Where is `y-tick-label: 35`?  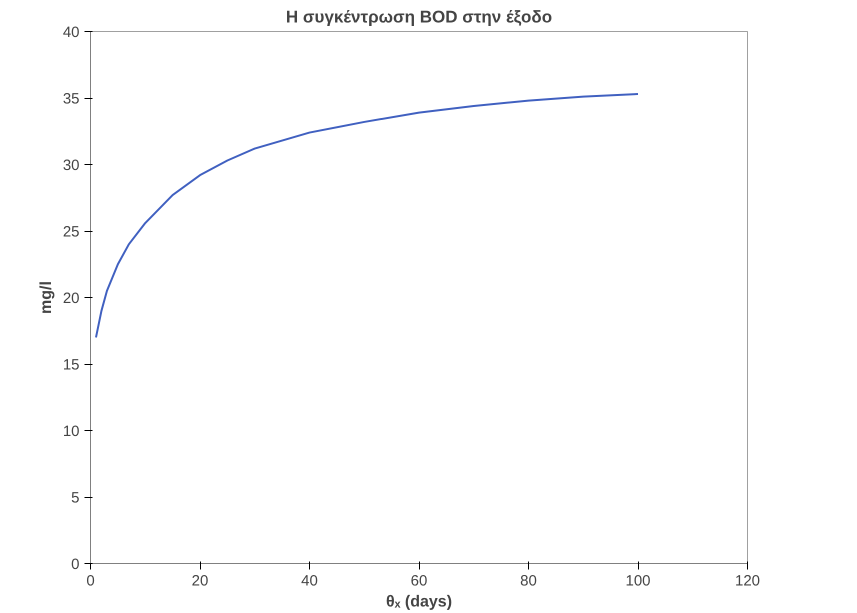
y-tick-label: 35 is located at coordinates (71, 99).